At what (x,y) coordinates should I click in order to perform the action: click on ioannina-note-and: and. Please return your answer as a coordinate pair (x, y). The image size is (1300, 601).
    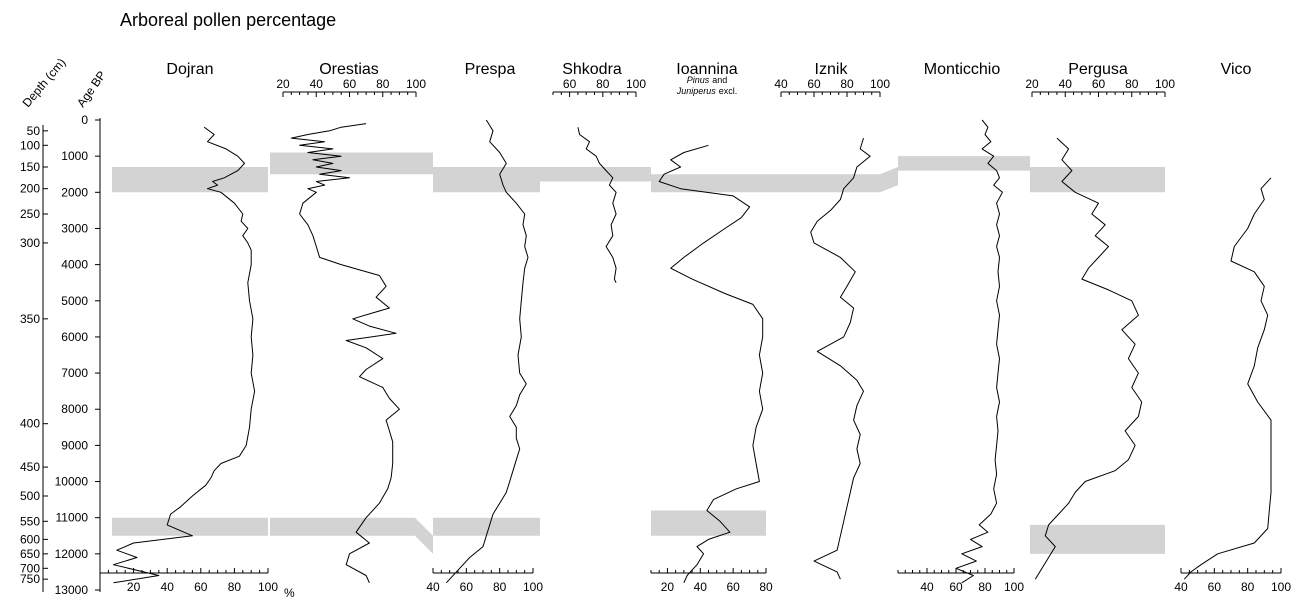
    Looking at the image, I should click on (719, 80).